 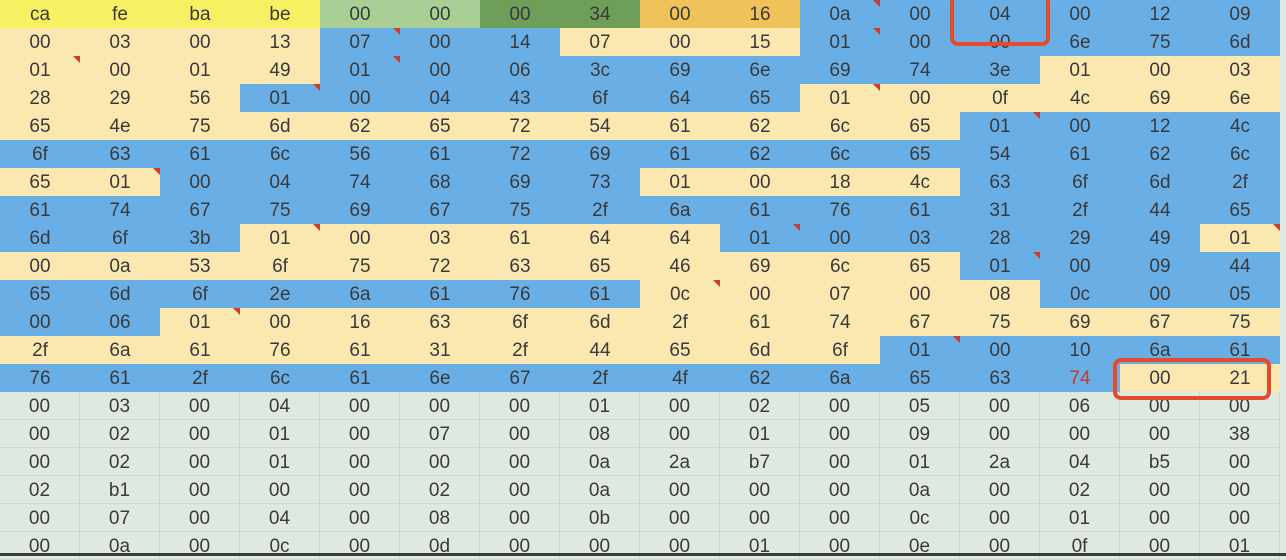 What do you see at coordinates (200, 294) in the screenshot?
I see `hex-cell: 6f` at bounding box center [200, 294].